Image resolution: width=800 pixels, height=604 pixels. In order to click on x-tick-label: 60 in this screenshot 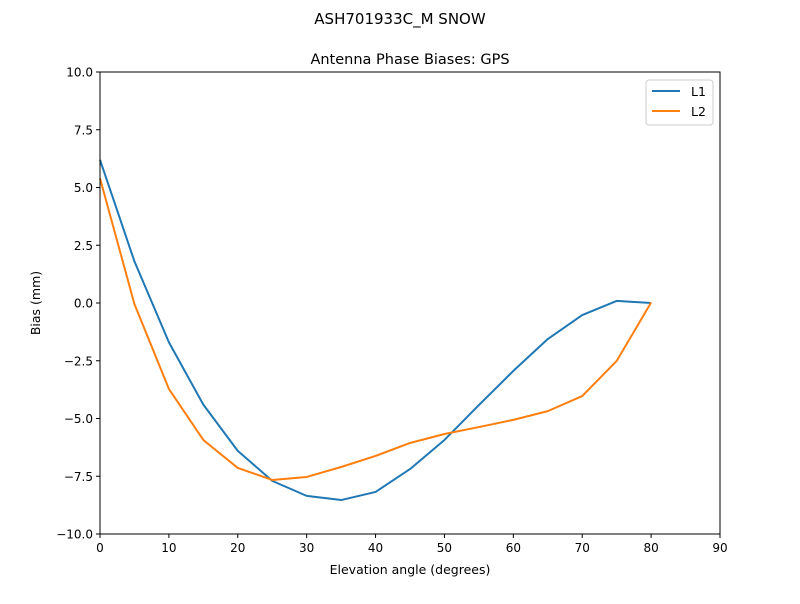, I will do `click(513, 548)`.